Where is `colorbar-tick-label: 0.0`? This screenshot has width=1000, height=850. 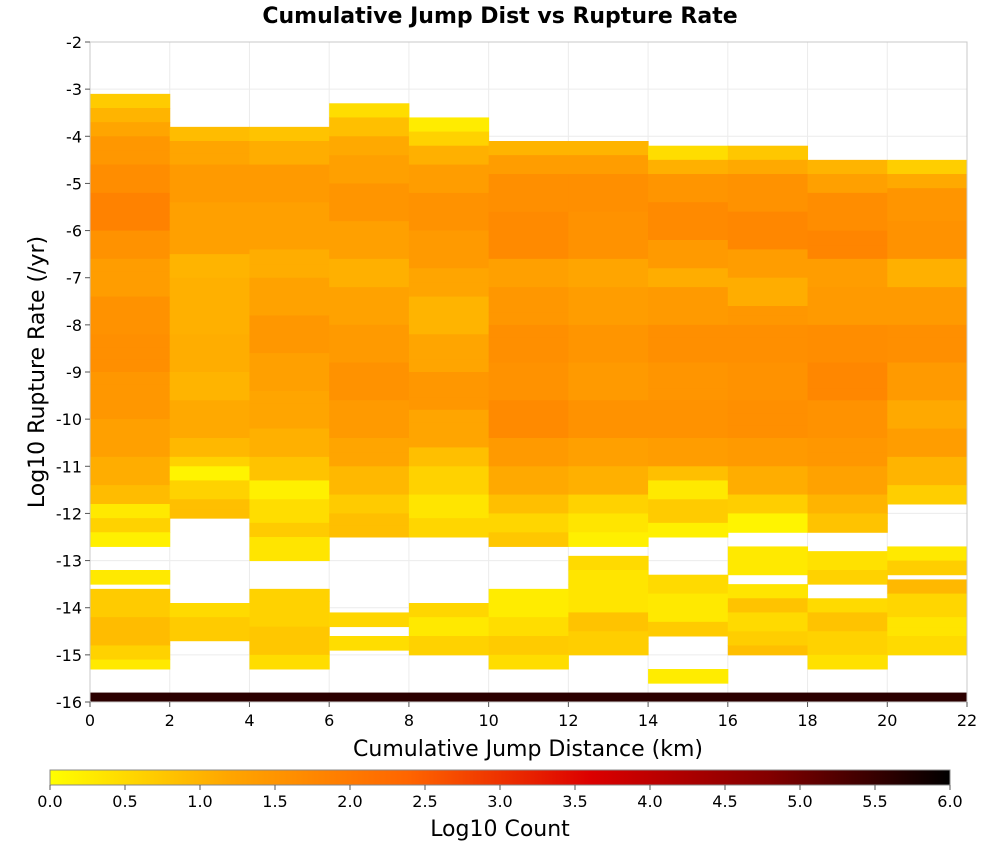 colorbar-tick-label: 0.0 is located at coordinates (49, 801).